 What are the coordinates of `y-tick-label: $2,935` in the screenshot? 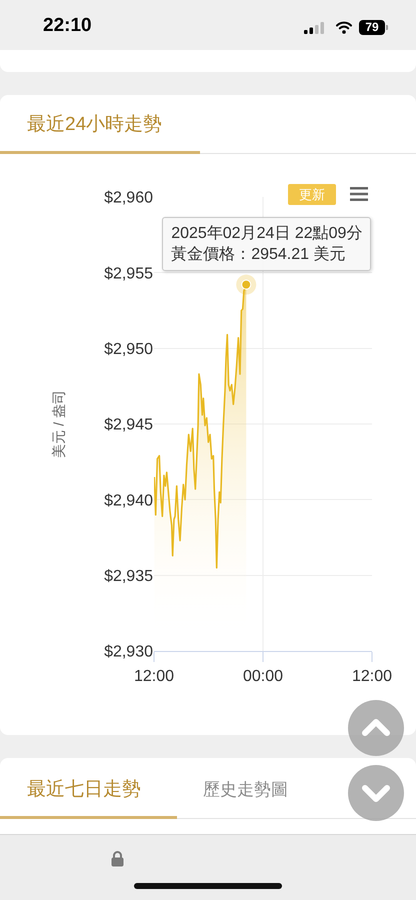 It's located at (129, 576).